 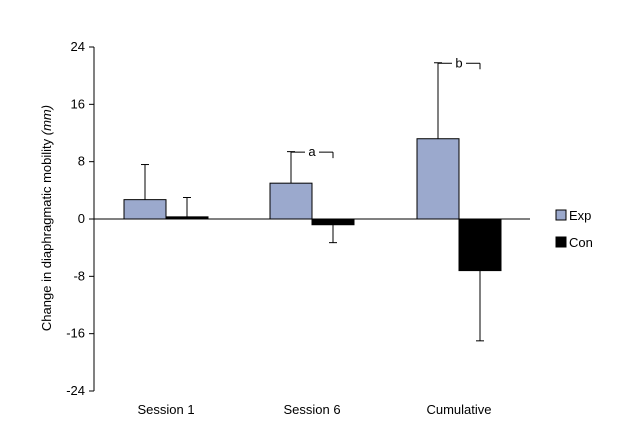 What do you see at coordinates (46, 120) in the screenshot?
I see `y-axis-label-unit: (mm)` at bounding box center [46, 120].